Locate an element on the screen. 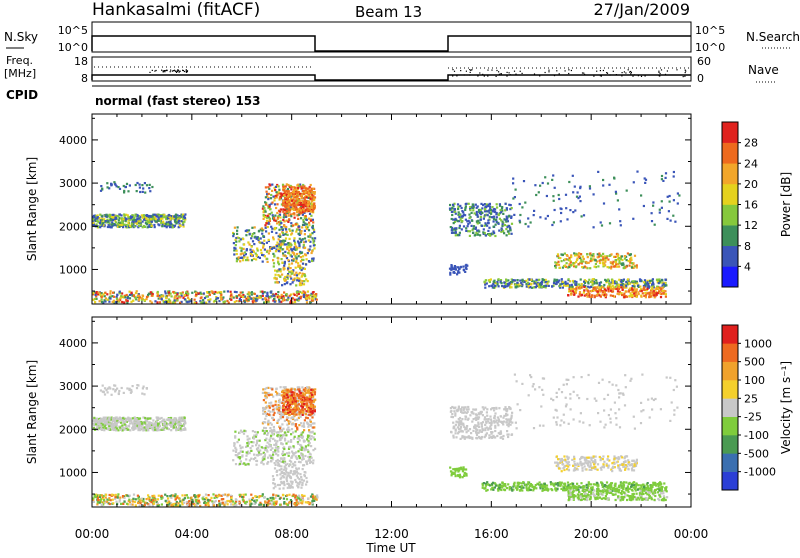  time-tick-label: 12:00 is located at coordinates (391, 534).